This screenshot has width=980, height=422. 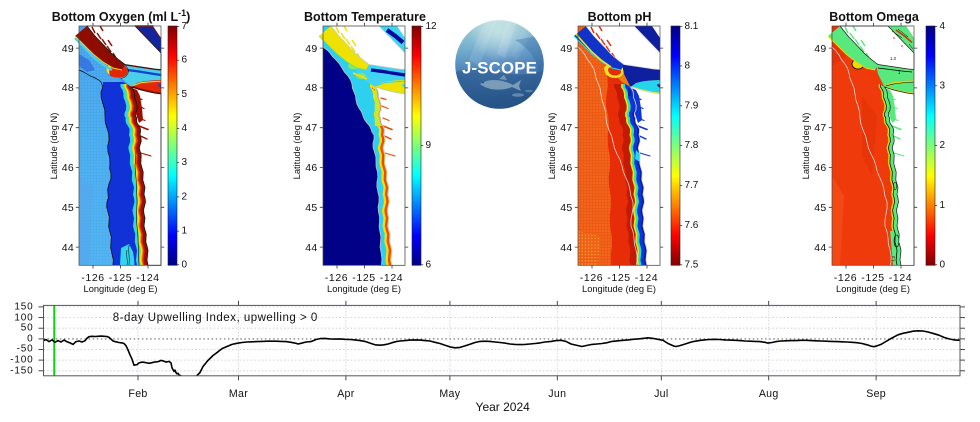 What do you see at coordinates (185, 26) in the screenshot?
I see `svg-text: 7` at bounding box center [185, 26].